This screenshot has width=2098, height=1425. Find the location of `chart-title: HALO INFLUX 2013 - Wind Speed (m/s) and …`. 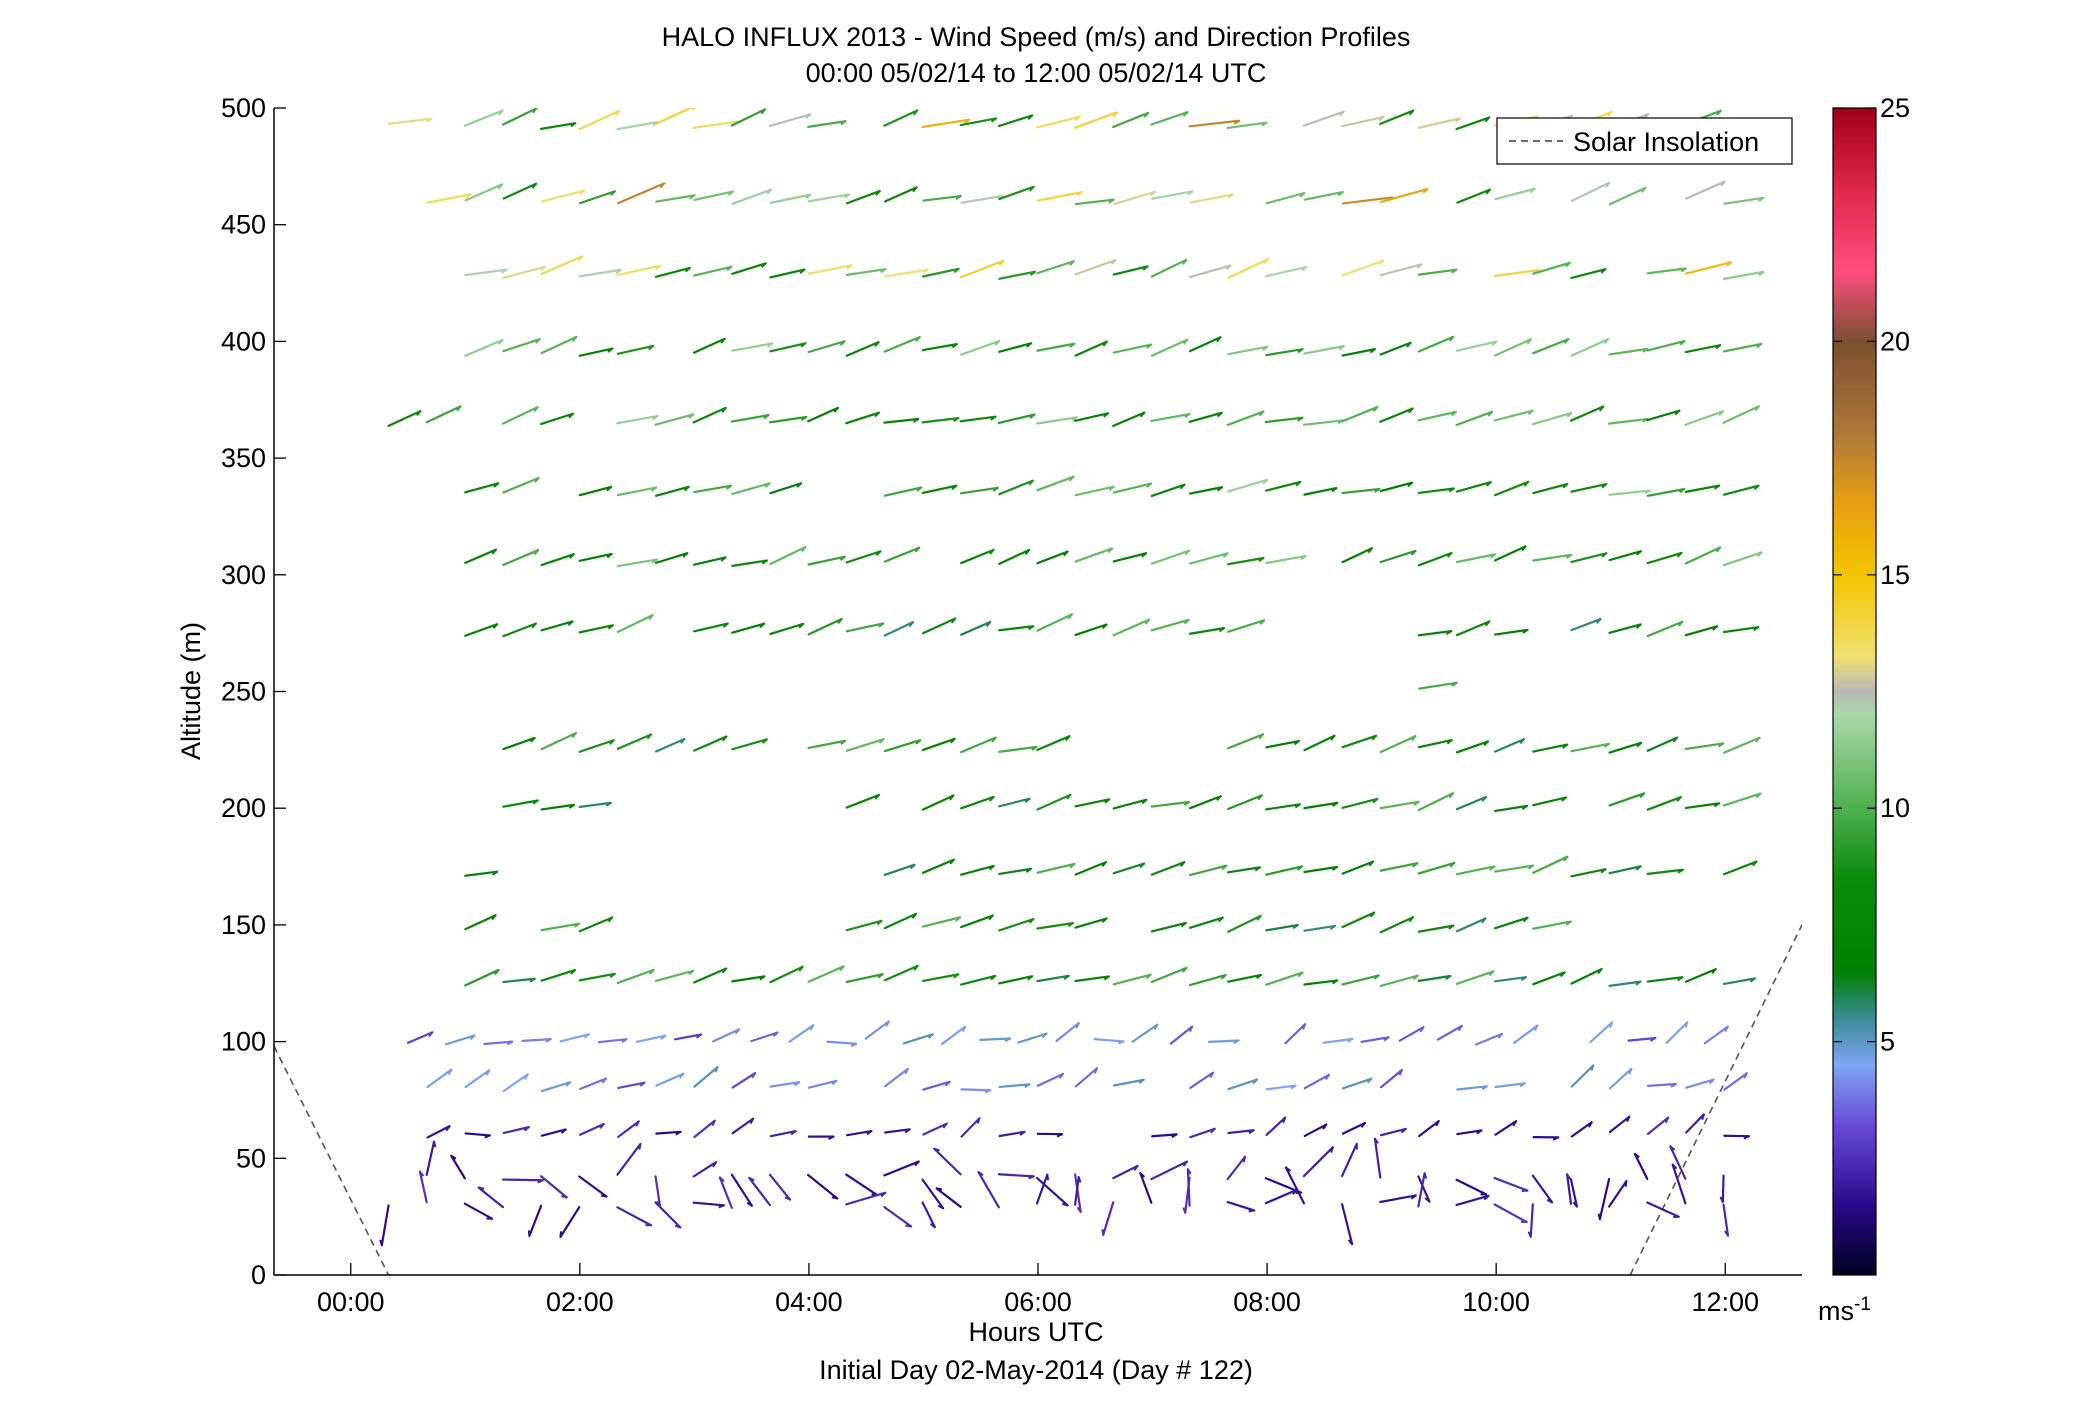

chart-title: HALO INFLUX 2013 - Wind Speed (m/s) and … is located at coordinates (1036, 37).